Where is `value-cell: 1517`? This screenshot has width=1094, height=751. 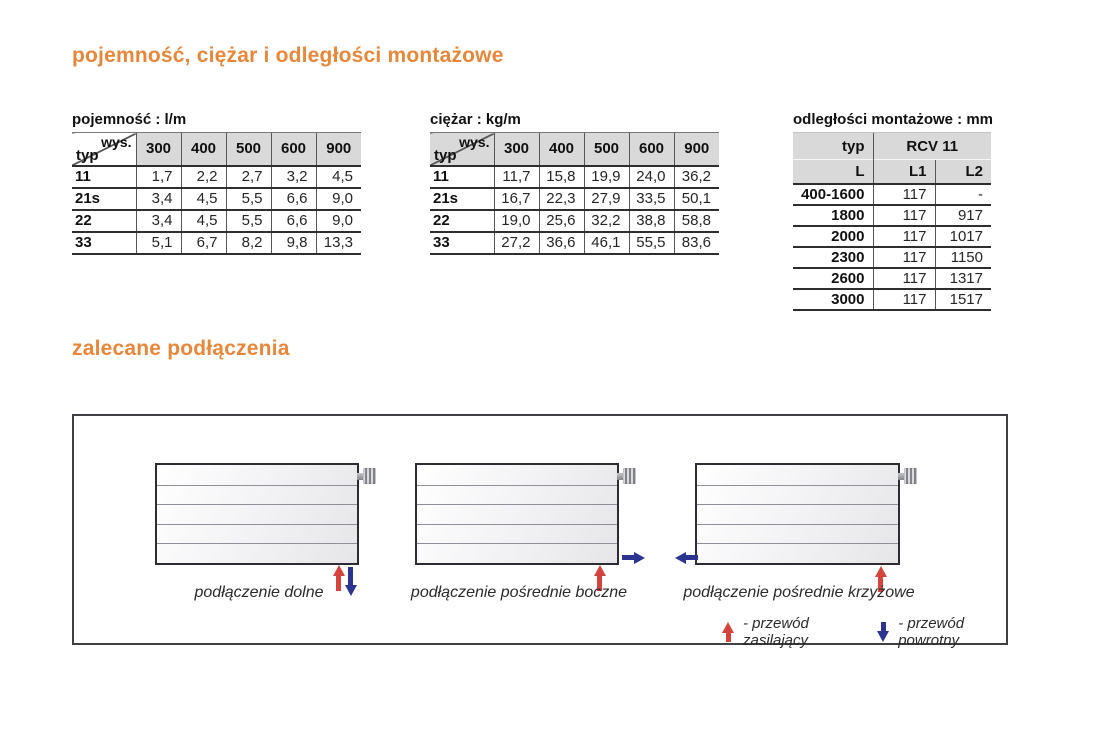 value-cell: 1517 is located at coordinates (962, 298).